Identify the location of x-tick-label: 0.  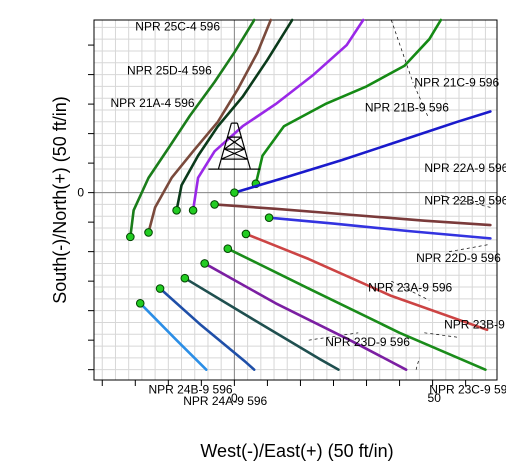
(234, 398).